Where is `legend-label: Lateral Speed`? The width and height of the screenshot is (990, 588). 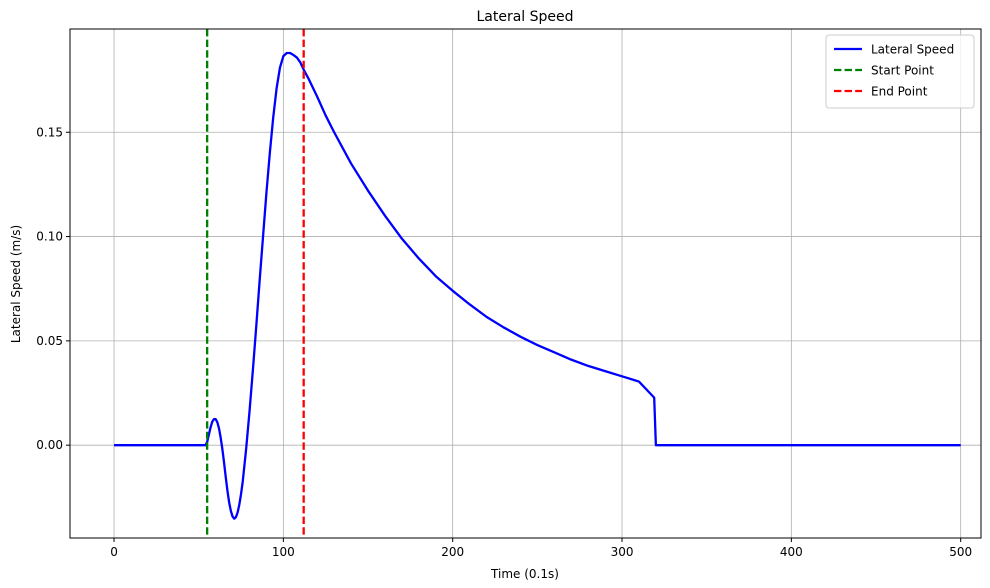 legend-label: Lateral Speed is located at coordinates (912, 50).